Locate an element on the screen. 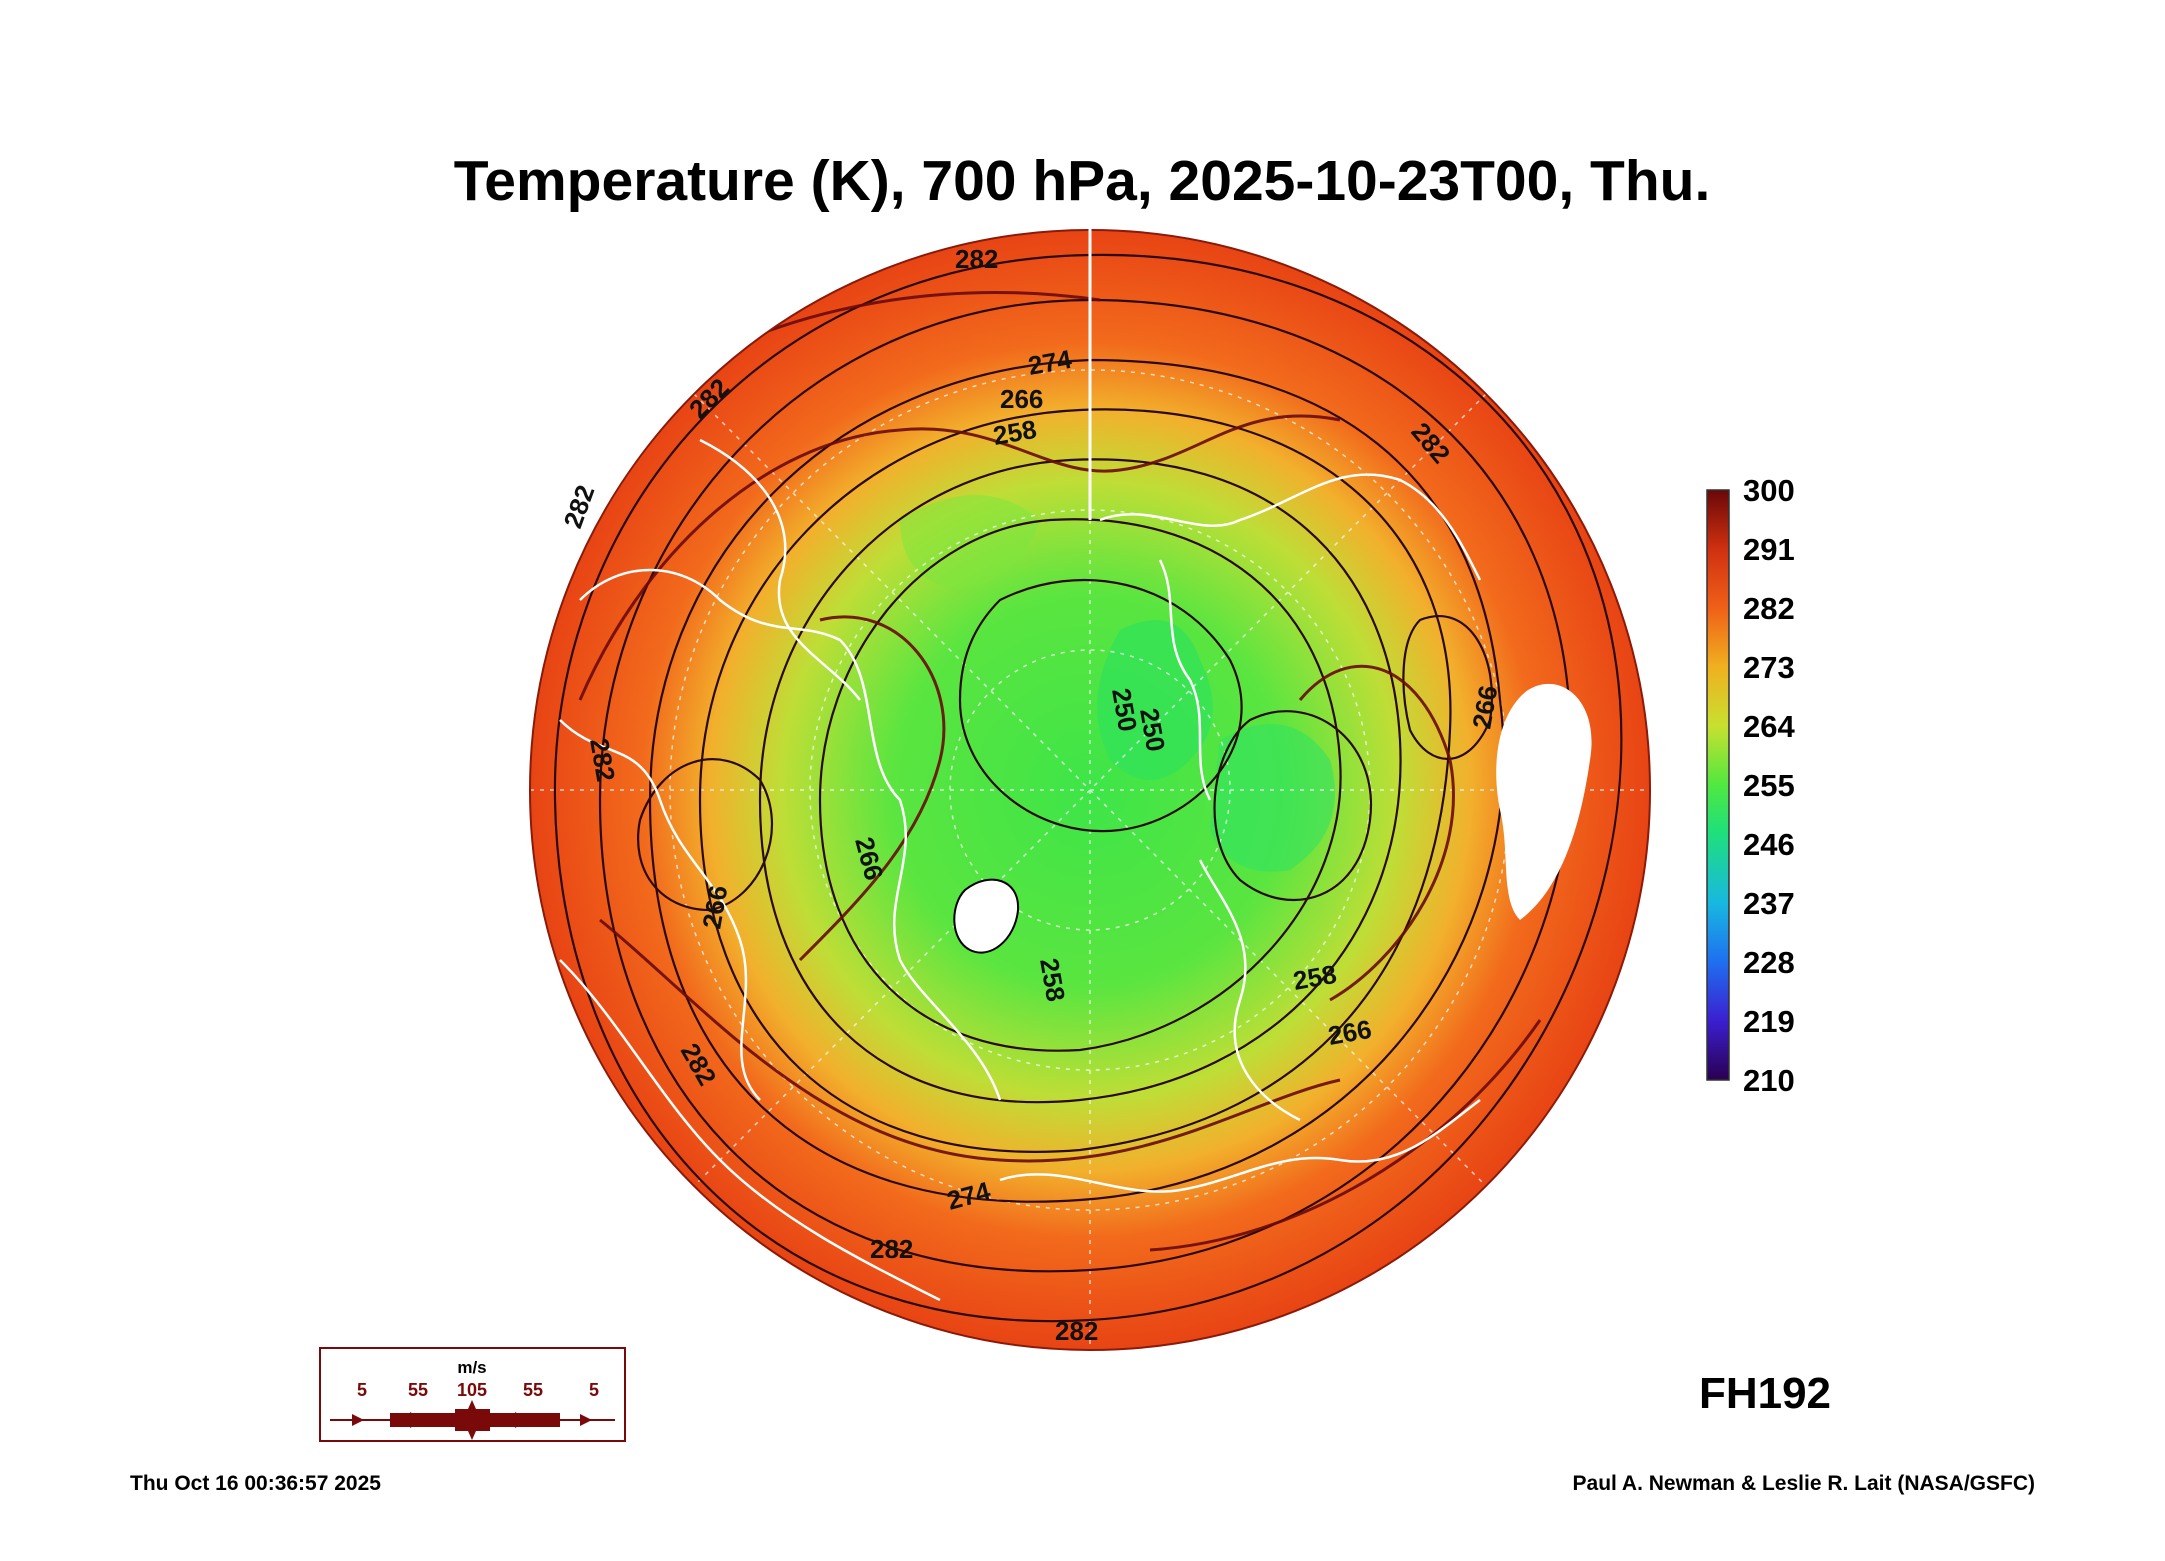  colorbar-tick-label: 255 is located at coordinates (1769, 785).